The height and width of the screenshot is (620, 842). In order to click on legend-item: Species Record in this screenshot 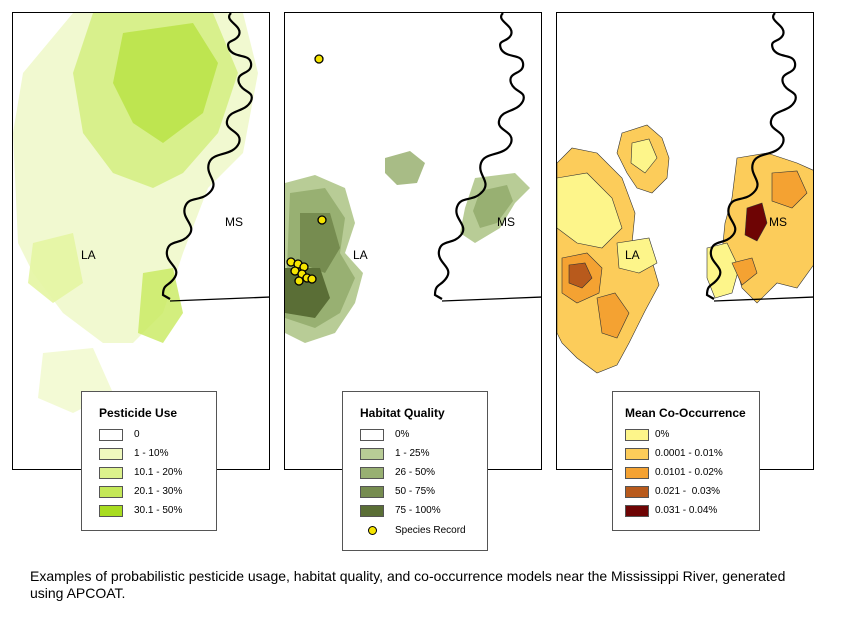, I will do `click(413, 530)`.